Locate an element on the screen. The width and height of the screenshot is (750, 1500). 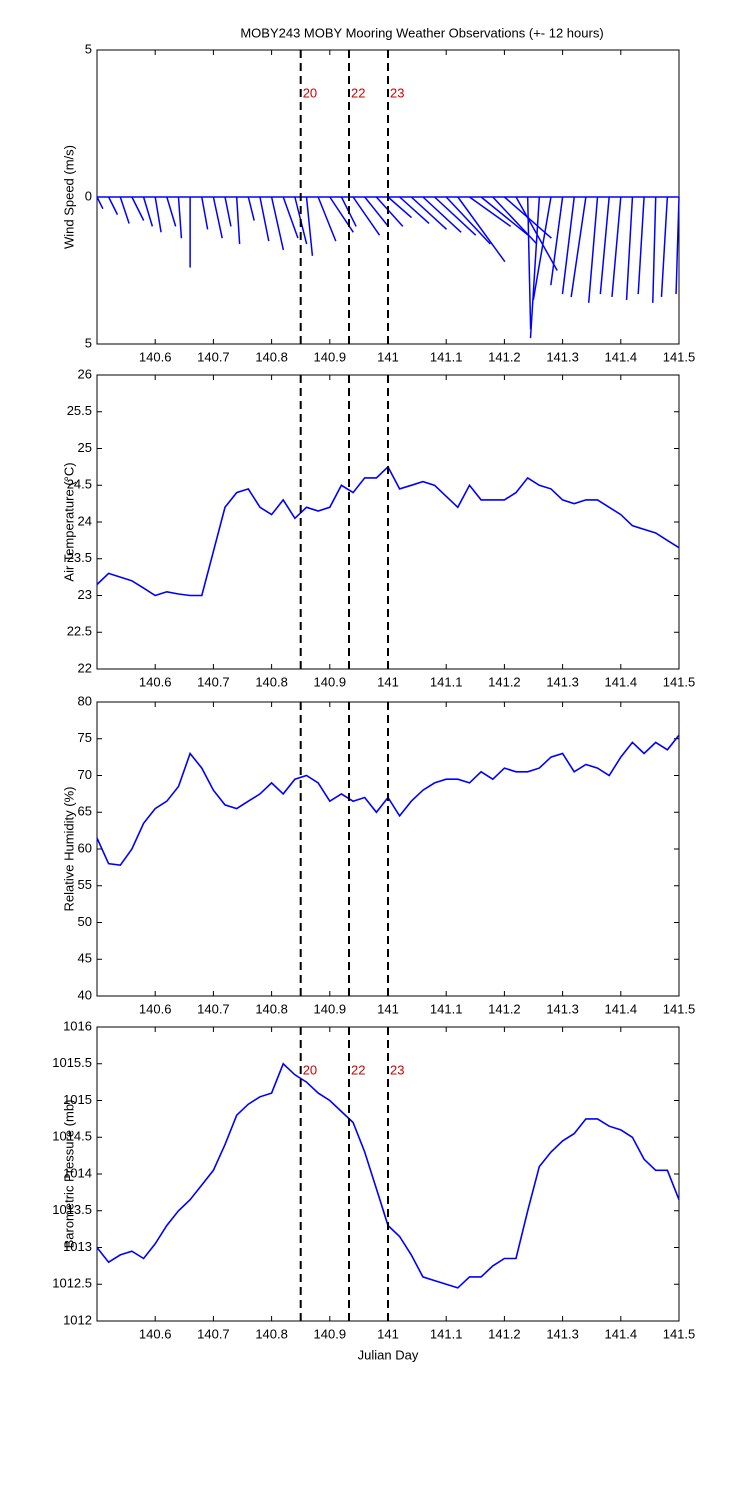
y-tick-label: 1012 is located at coordinates (77, 1319).